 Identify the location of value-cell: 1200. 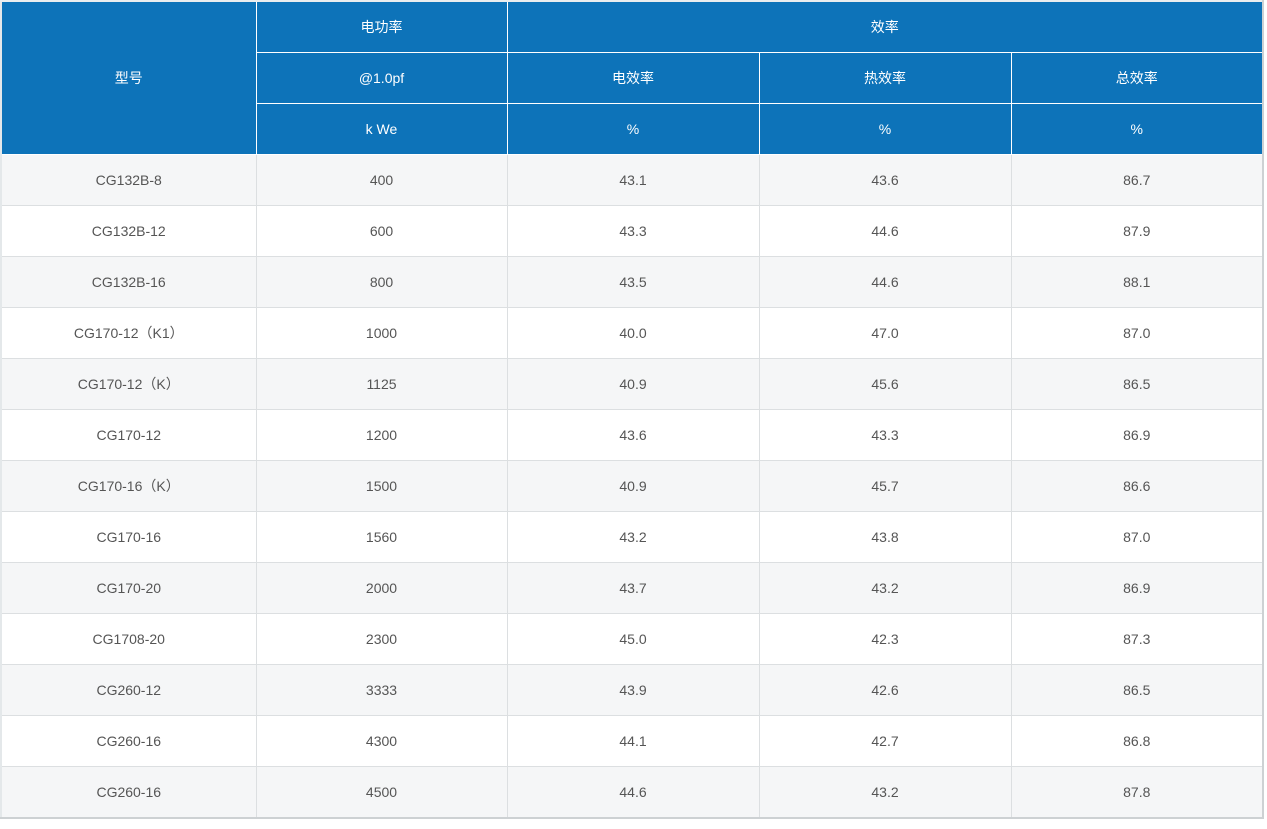
(381, 435).